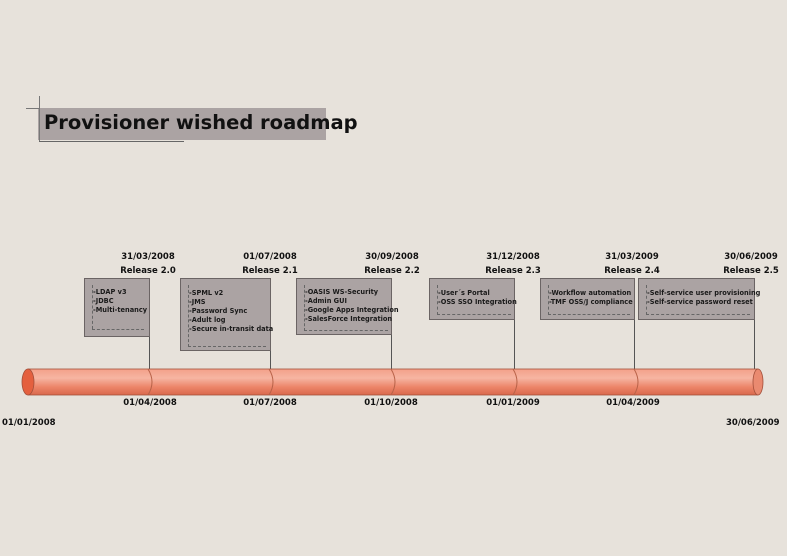  Describe the element at coordinates (753, 423) in the screenshot. I see `timeline-end-date: 30/06/2009` at that location.